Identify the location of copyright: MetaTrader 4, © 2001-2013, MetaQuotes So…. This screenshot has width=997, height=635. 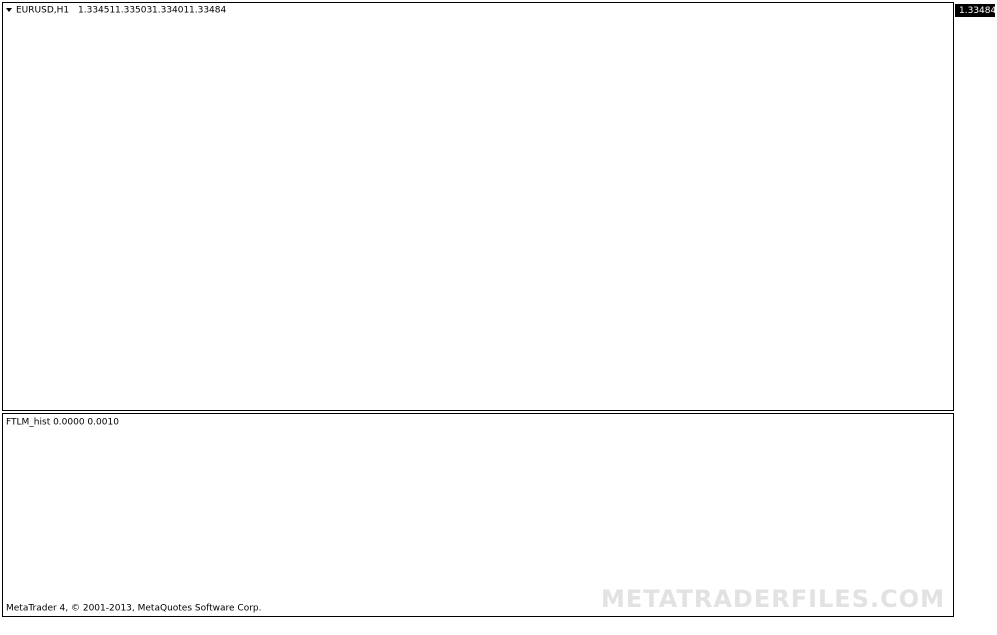
(134, 609).